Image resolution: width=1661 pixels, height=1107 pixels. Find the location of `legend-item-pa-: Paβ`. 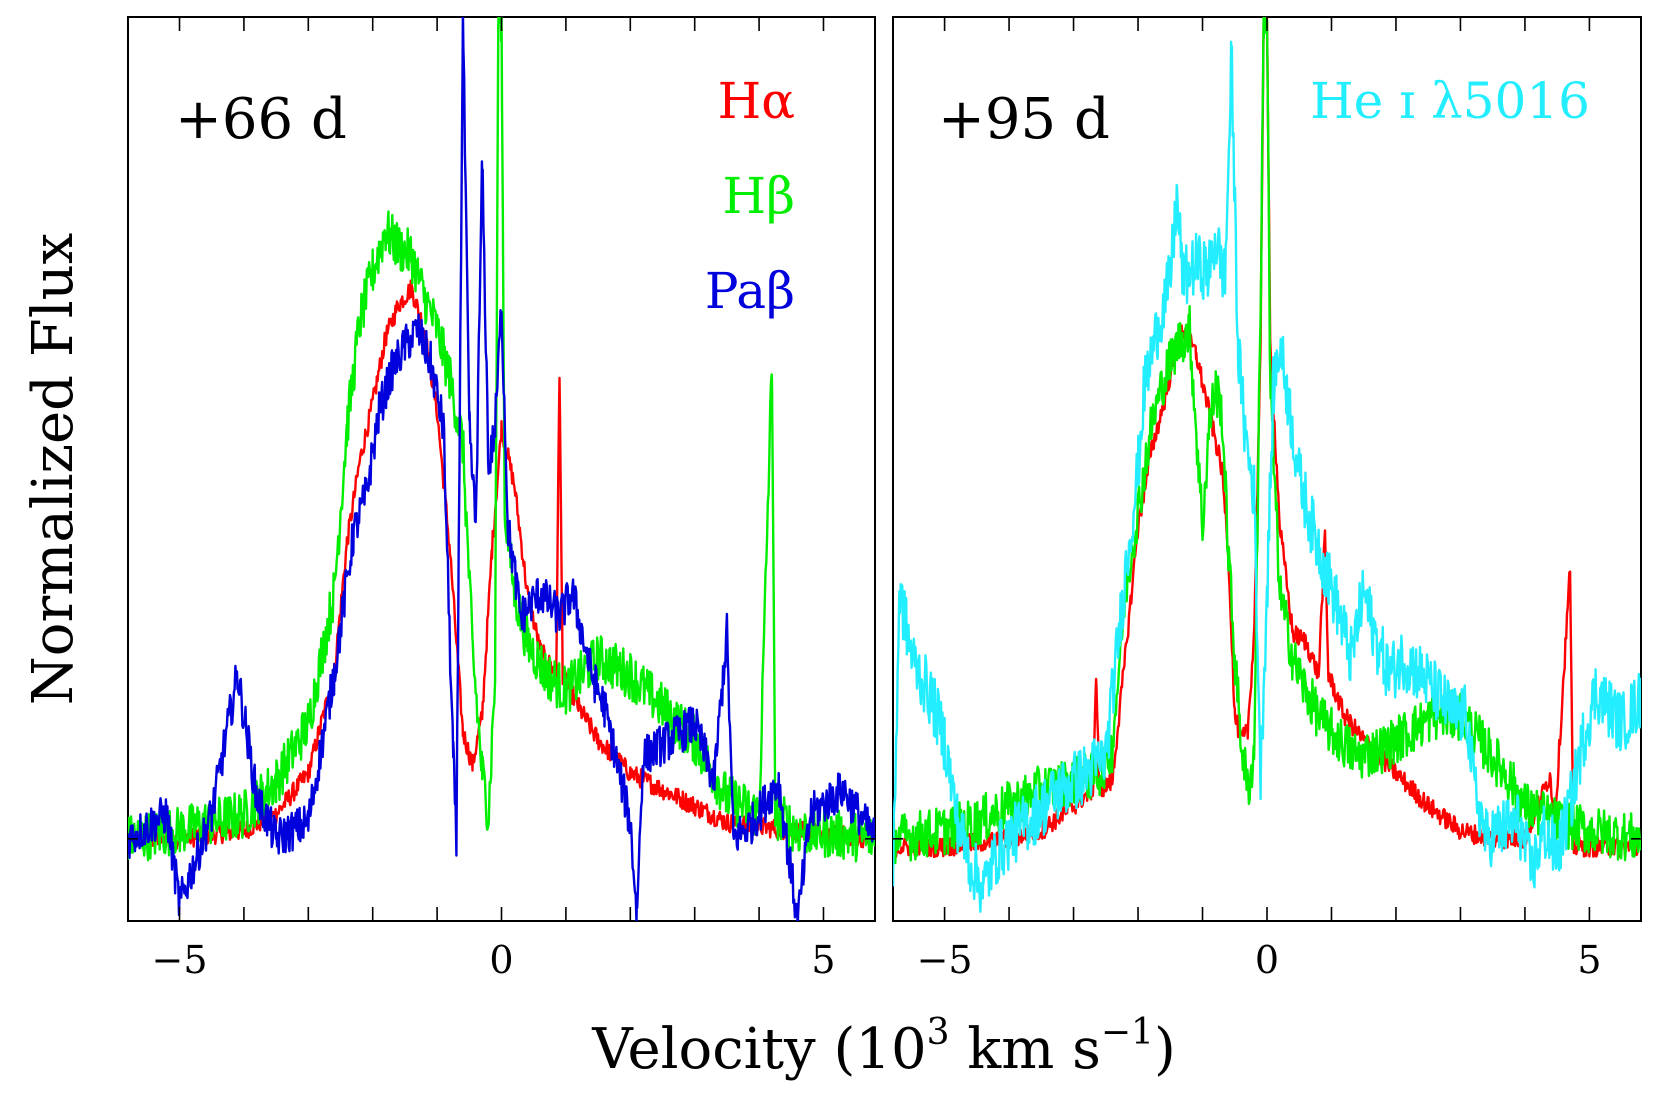

legend-item-pa-: Paβ is located at coordinates (750, 291).